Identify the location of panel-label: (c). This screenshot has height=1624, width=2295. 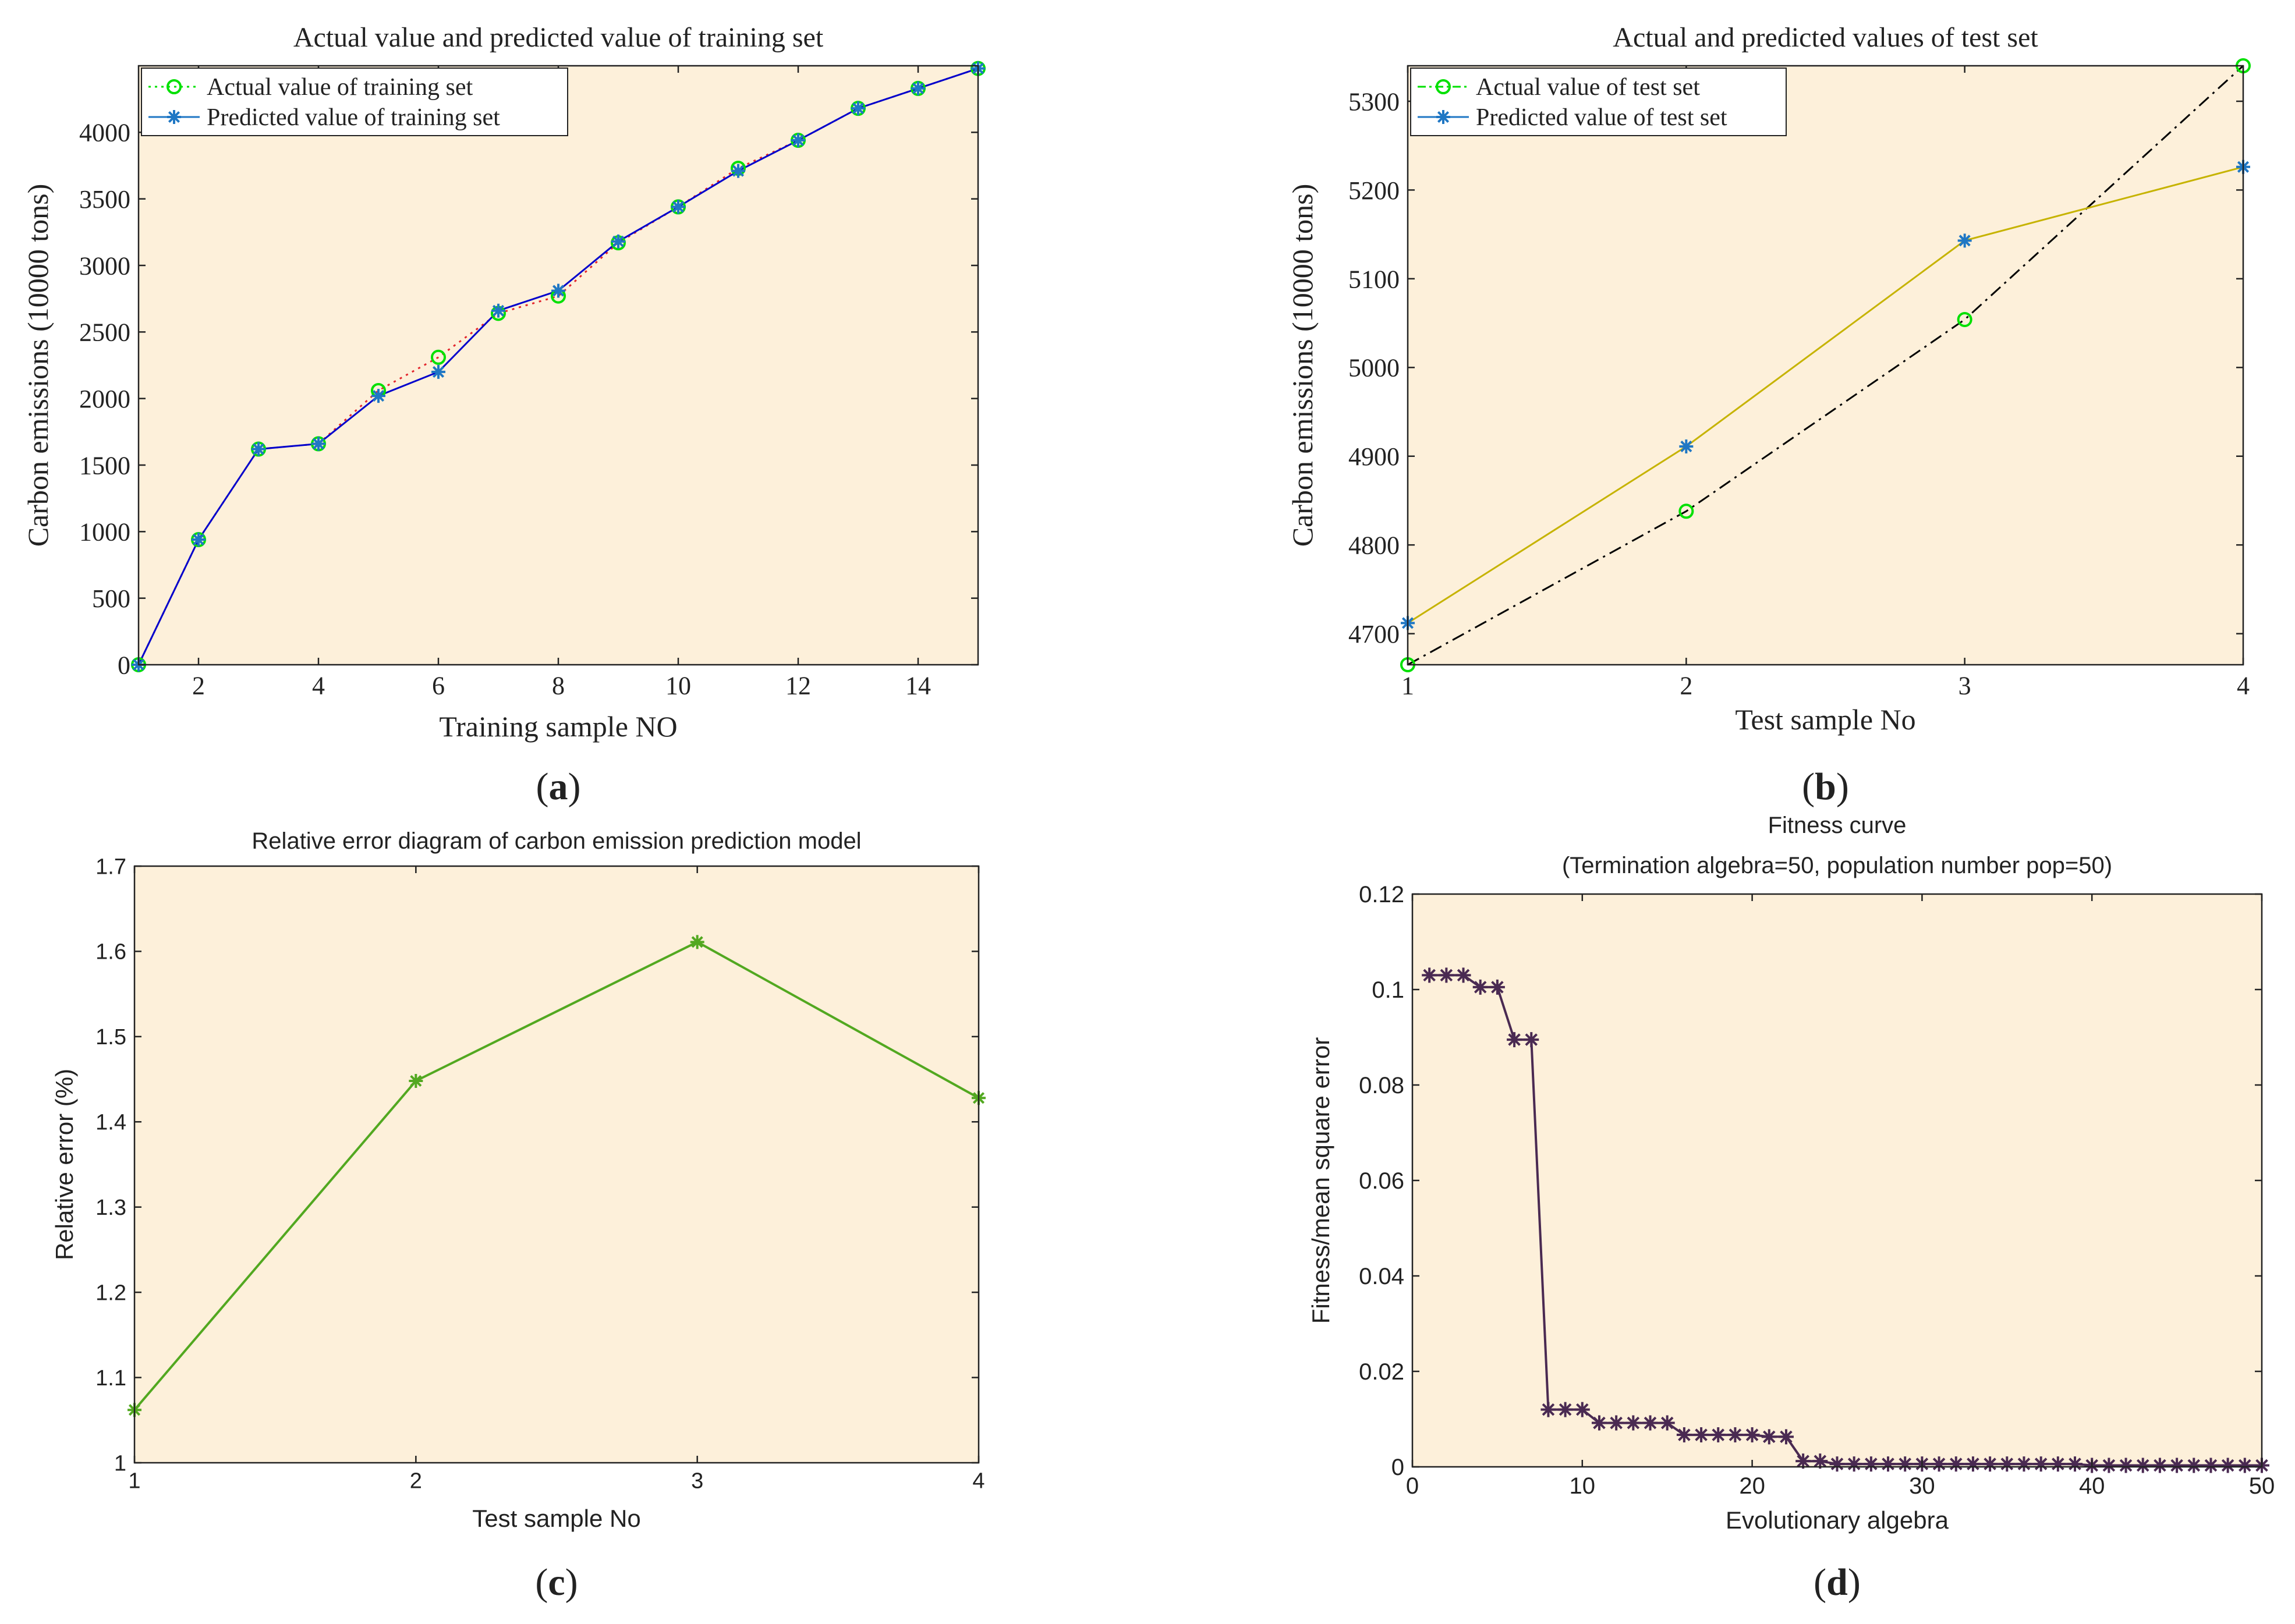
(556, 1582).